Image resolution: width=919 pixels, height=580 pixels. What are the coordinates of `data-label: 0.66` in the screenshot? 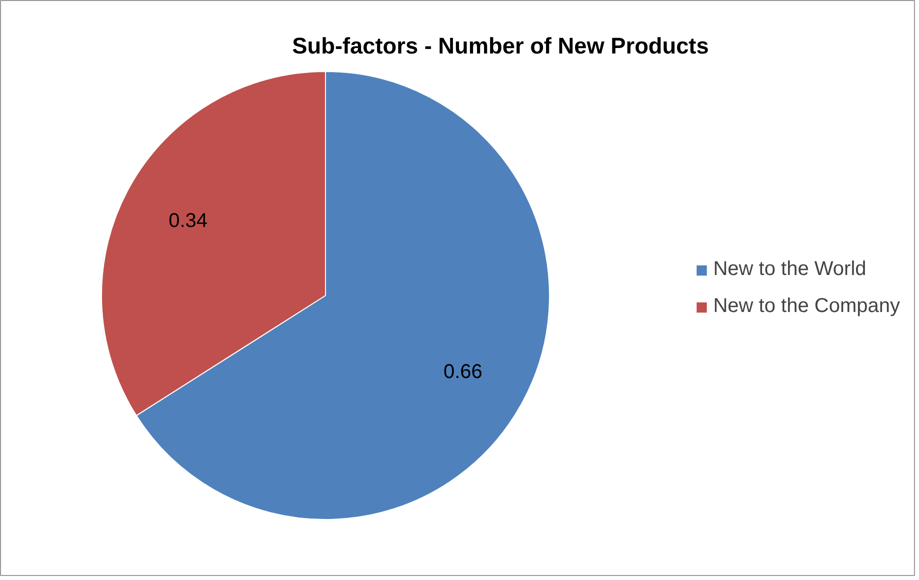 It's located at (462, 372).